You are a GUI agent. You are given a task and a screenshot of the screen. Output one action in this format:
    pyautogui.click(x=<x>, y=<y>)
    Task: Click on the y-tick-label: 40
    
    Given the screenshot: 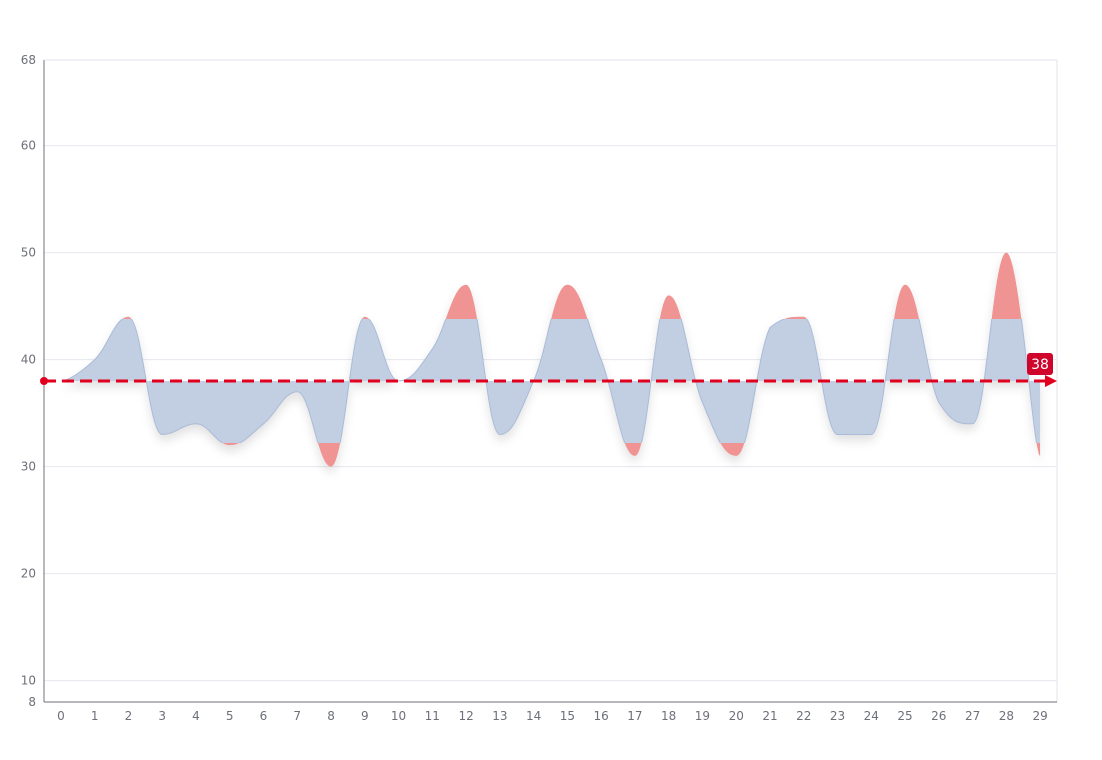 What is the action you would take?
    pyautogui.click(x=28, y=360)
    